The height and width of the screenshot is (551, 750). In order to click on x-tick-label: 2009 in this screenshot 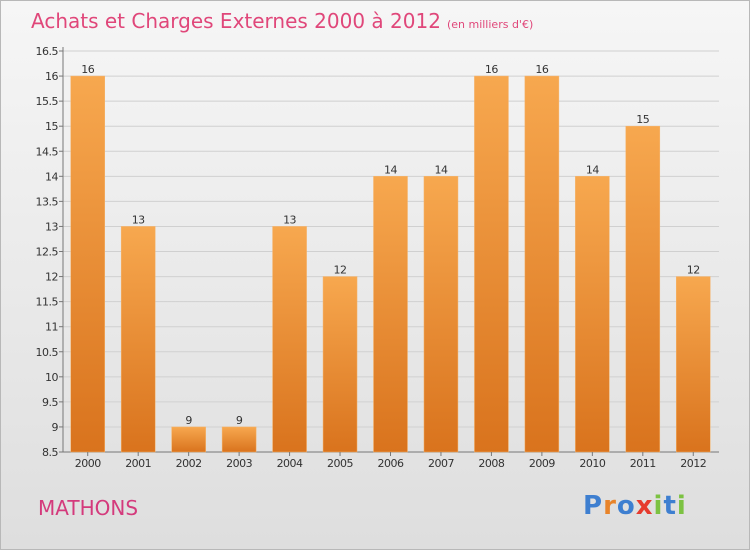, I will do `click(542, 463)`.